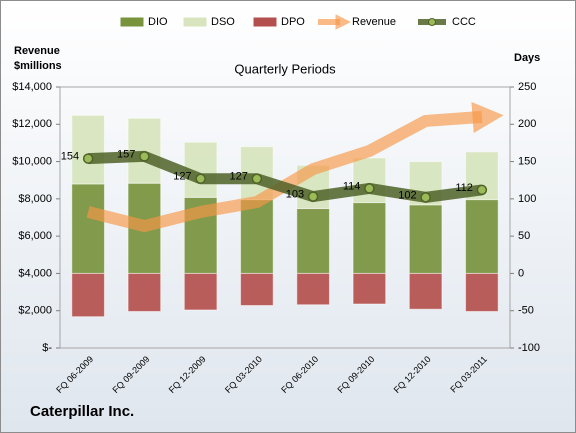 The height and width of the screenshot is (433, 576). I want to click on legend-label: DPO, so click(293, 22).